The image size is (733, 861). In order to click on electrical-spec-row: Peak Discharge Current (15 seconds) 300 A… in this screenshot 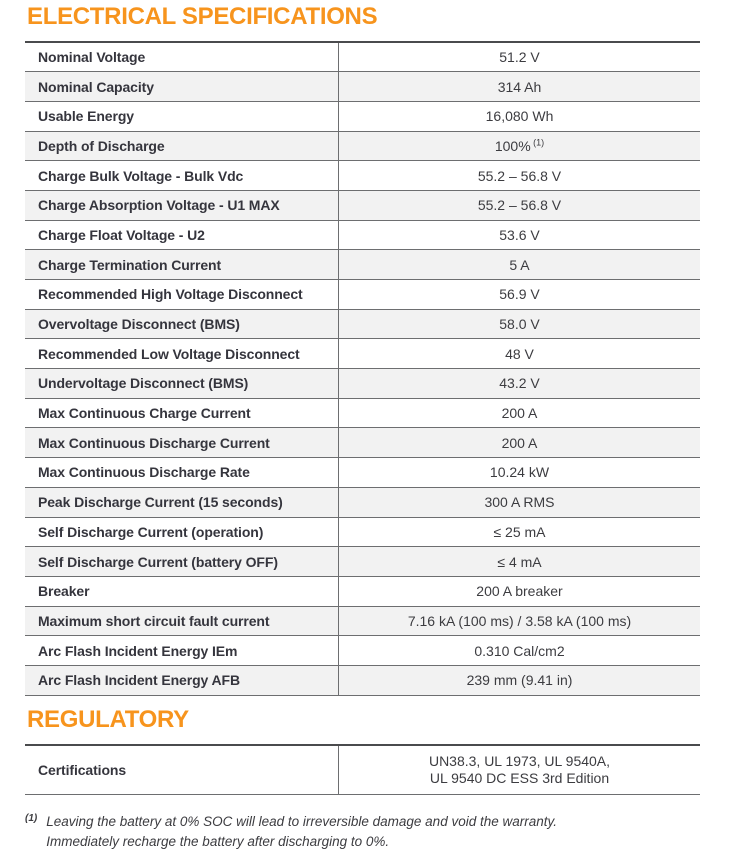, I will do `click(362, 502)`.